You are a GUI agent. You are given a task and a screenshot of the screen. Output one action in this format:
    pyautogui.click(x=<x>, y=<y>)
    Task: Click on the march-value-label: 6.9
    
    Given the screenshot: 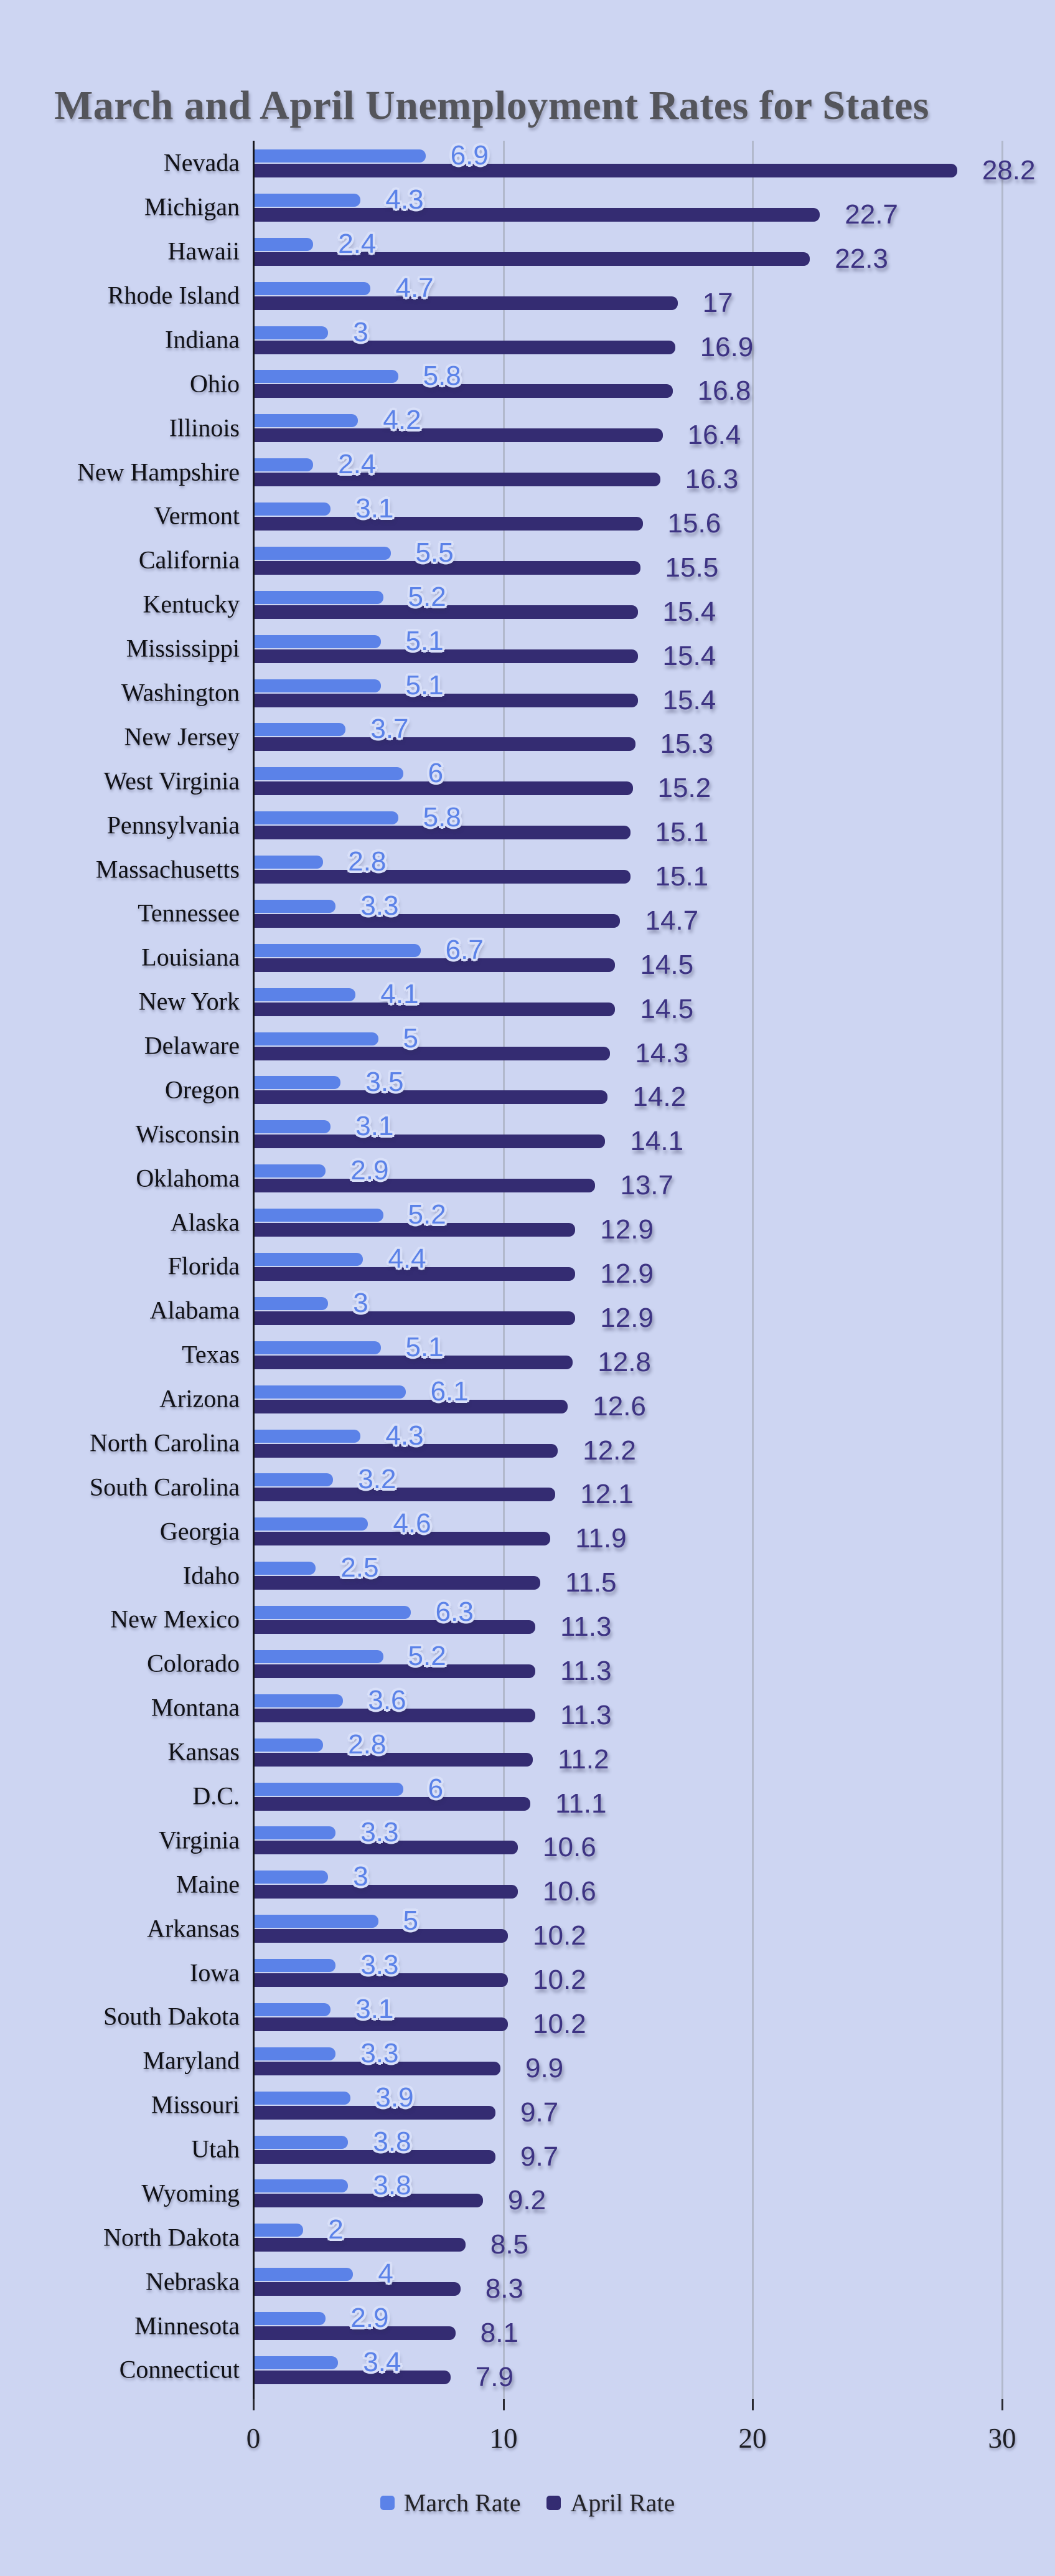 What is the action you would take?
    pyautogui.click(x=470, y=155)
    